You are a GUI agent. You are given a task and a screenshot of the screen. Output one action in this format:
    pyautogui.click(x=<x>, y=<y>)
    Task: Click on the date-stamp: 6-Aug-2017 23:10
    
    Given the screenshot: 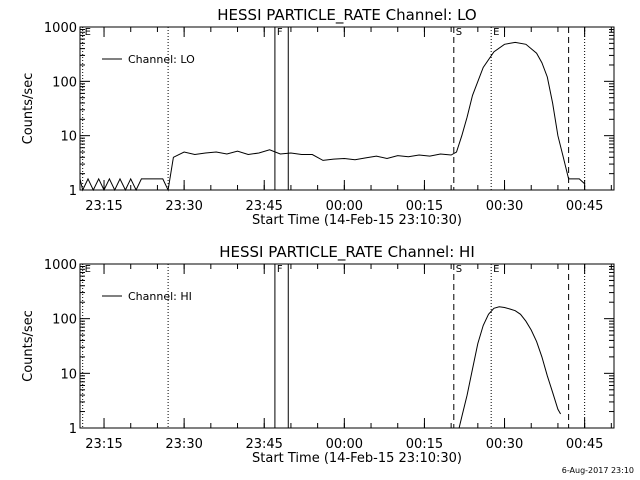 What is the action you would take?
    pyautogui.click(x=598, y=470)
    